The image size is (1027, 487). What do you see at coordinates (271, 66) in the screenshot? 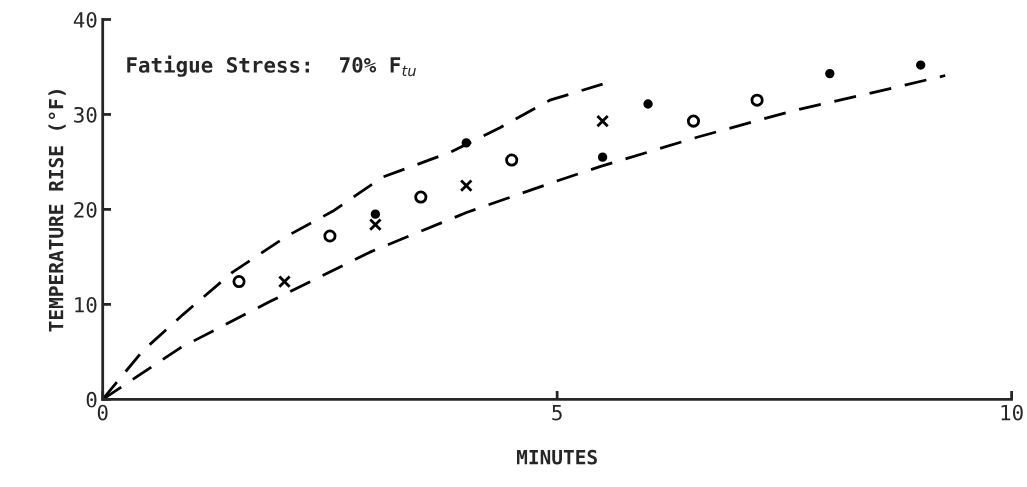
I see `annotation: Fatigue Stress: 70% F$_{tu}$` at bounding box center [271, 66].